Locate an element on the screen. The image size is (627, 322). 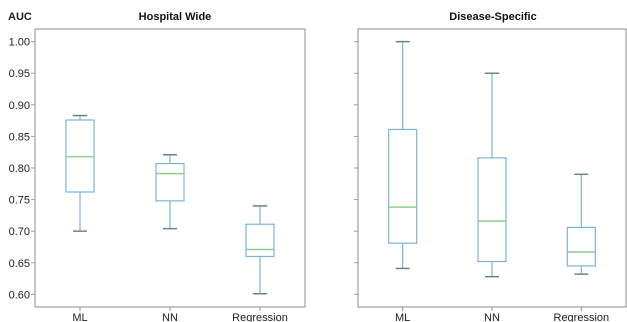
y-tick-label: 0.80 is located at coordinates (19, 169).